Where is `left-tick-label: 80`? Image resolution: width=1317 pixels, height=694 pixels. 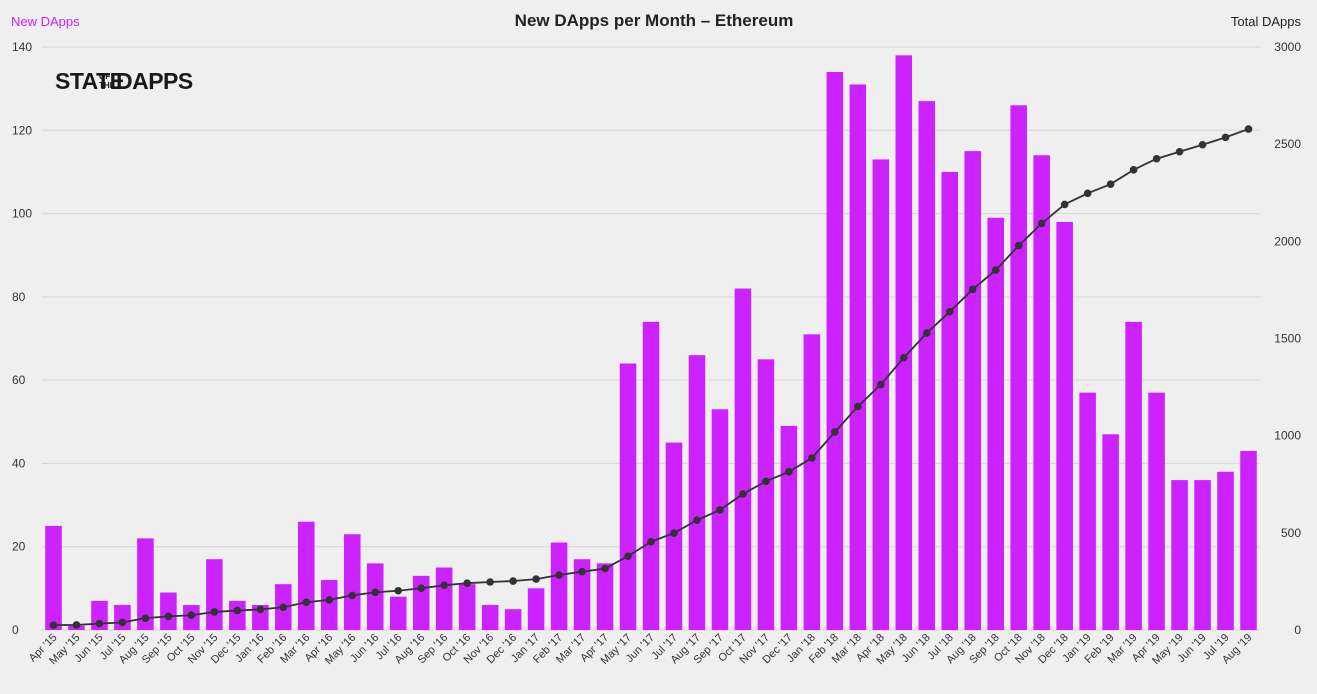 left-tick-label: 80 is located at coordinates (19, 297).